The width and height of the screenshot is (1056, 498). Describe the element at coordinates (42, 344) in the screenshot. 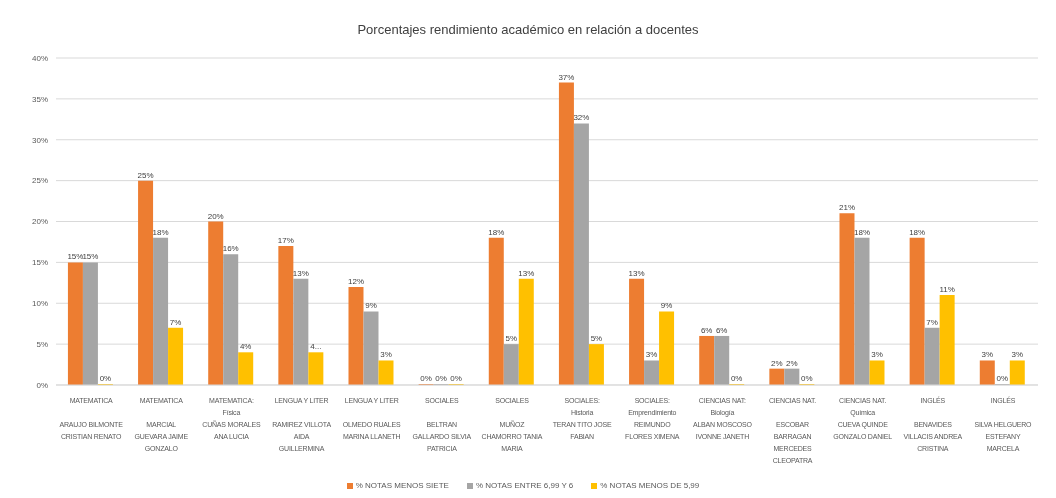

I see `y-tick-label: 5%` at that location.